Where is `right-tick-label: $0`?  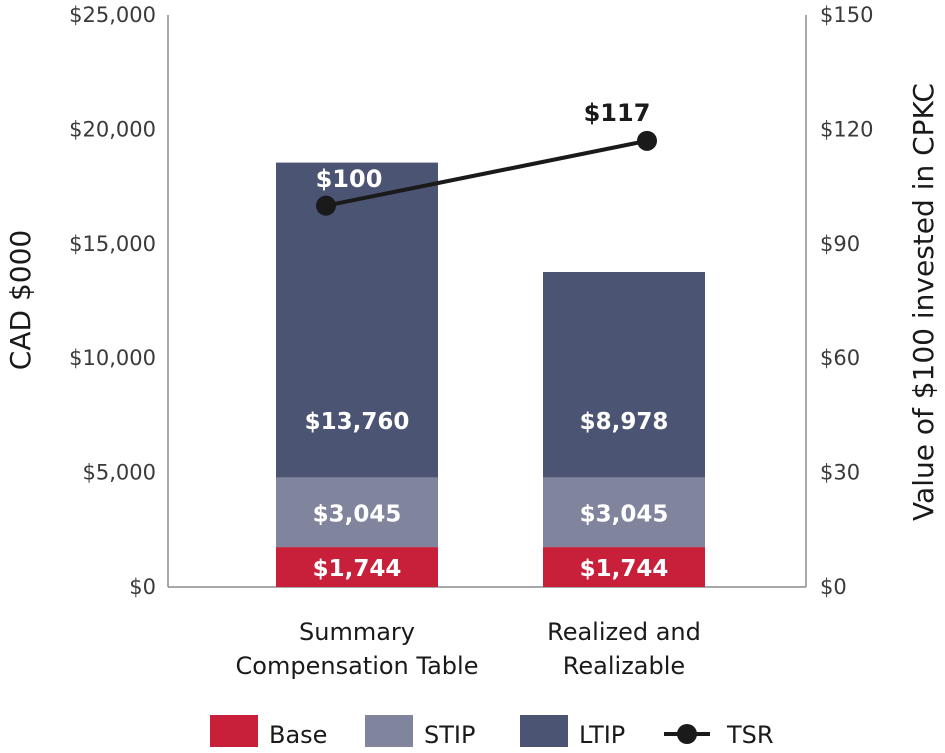
right-tick-label: $0 is located at coordinates (833, 587).